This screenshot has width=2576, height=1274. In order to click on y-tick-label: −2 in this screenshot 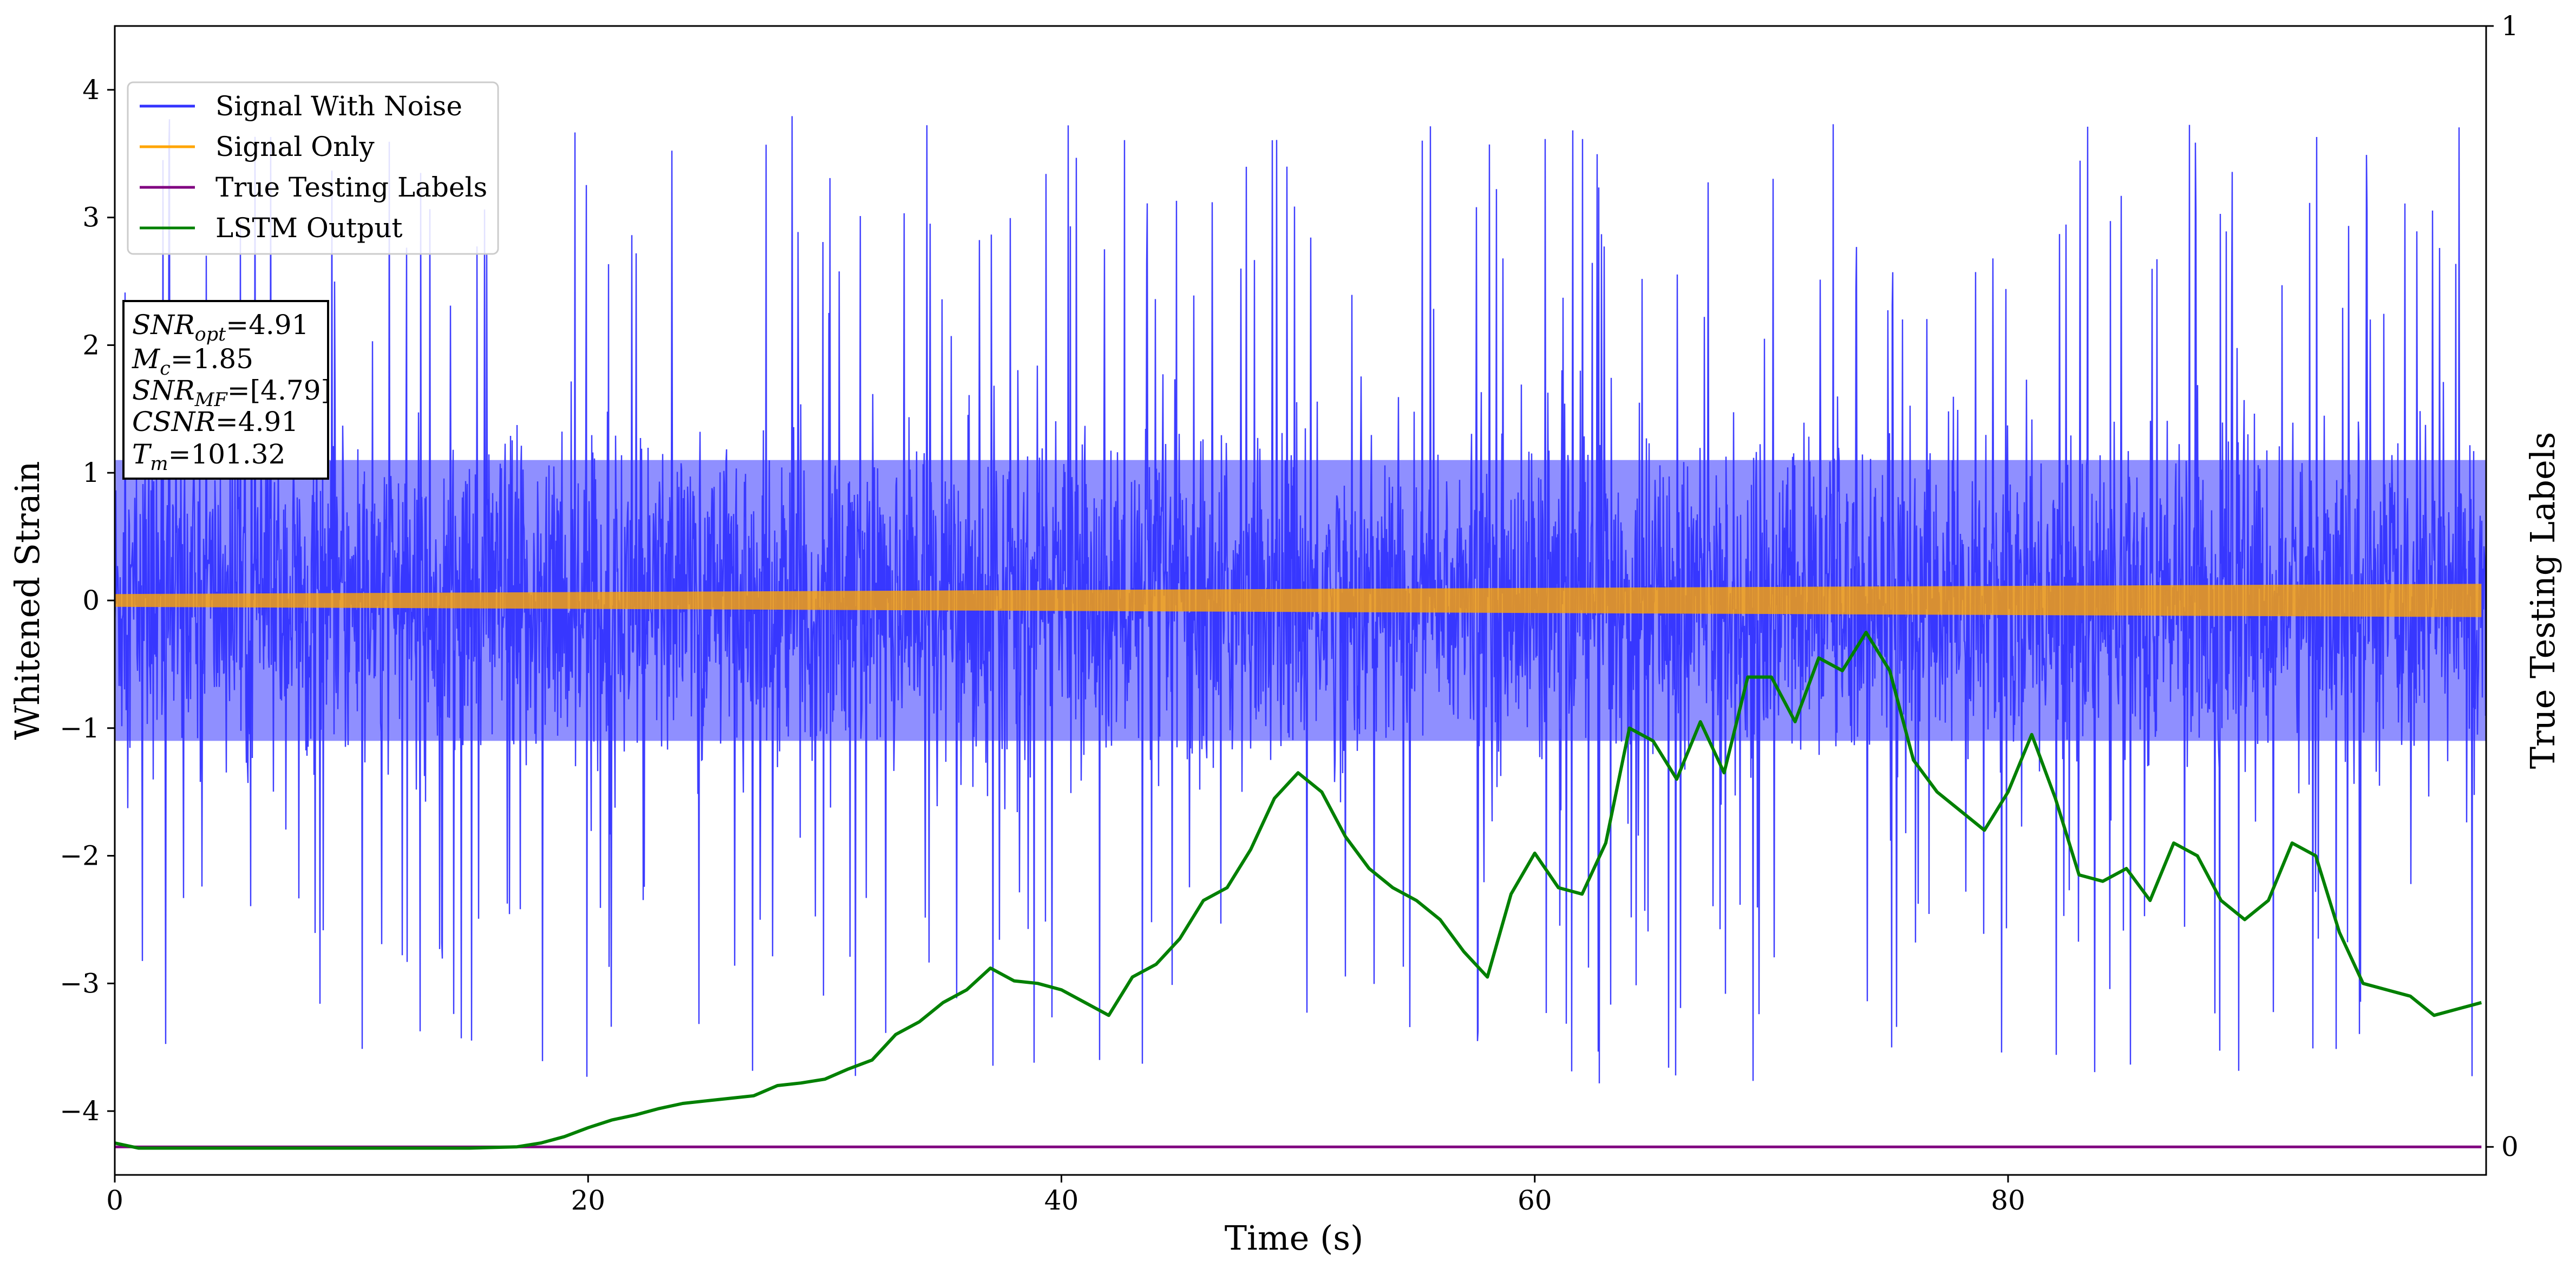, I will do `click(80, 856)`.